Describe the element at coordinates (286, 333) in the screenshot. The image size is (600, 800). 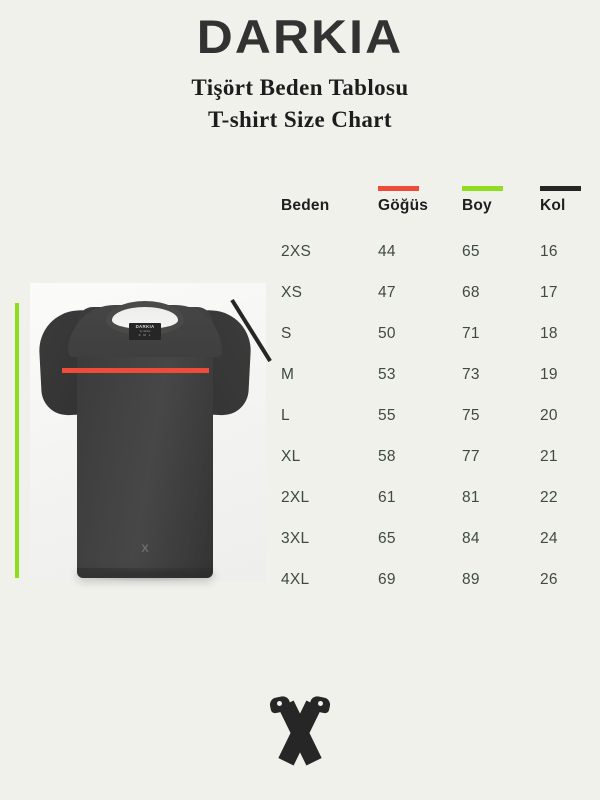
I see `cell-size: S` at that location.